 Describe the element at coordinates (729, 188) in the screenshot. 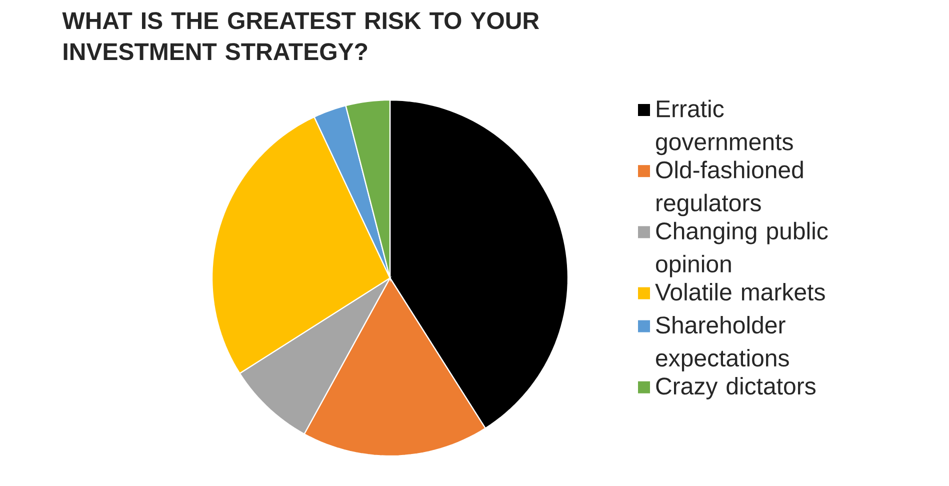

I see `legend-label: Old-fashioned regulators` at that location.